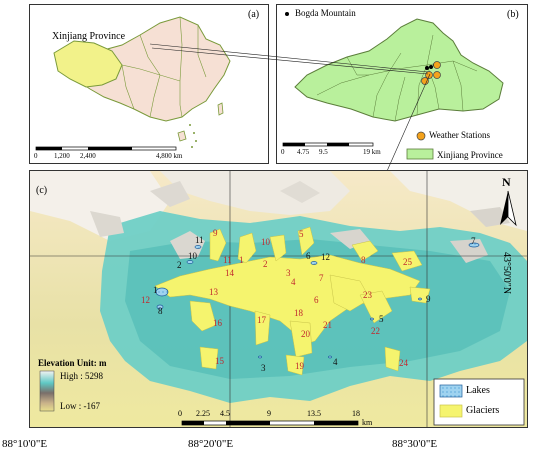 The width and height of the screenshot is (550, 457). What do you see at coordinates (62, 156) in the screenshot?
I see `scale-a-tick-1: 1,200` at bounding box center [62, 156].